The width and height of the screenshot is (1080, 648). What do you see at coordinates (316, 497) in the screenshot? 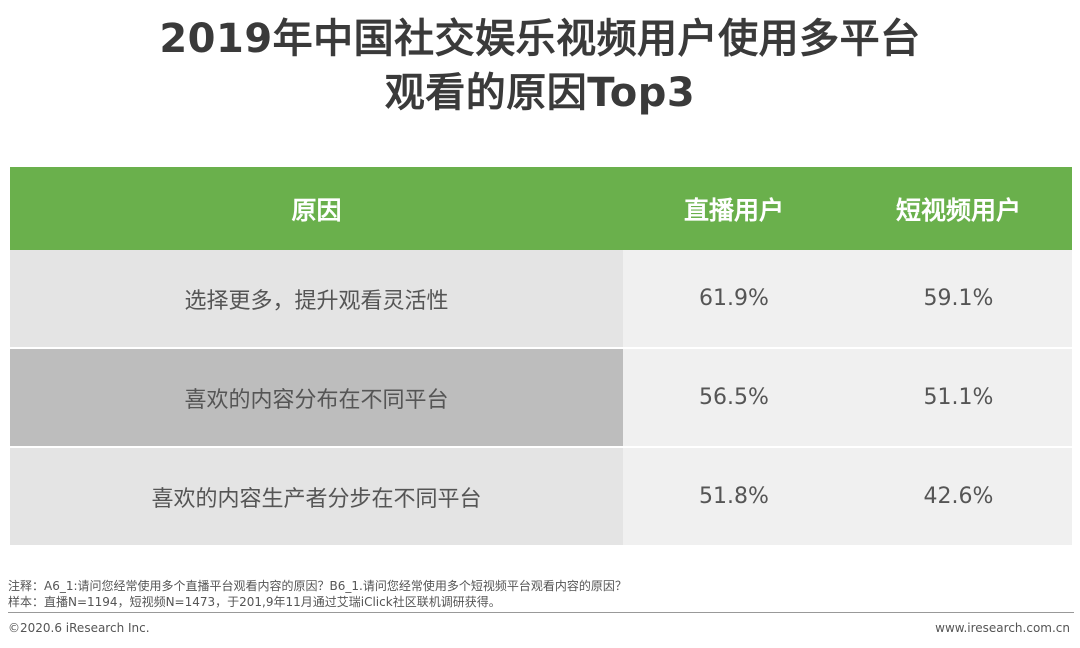
I see `reason-cell: 喜欢的内容生产者分步在不同平台` at bounding box center [316, 497].